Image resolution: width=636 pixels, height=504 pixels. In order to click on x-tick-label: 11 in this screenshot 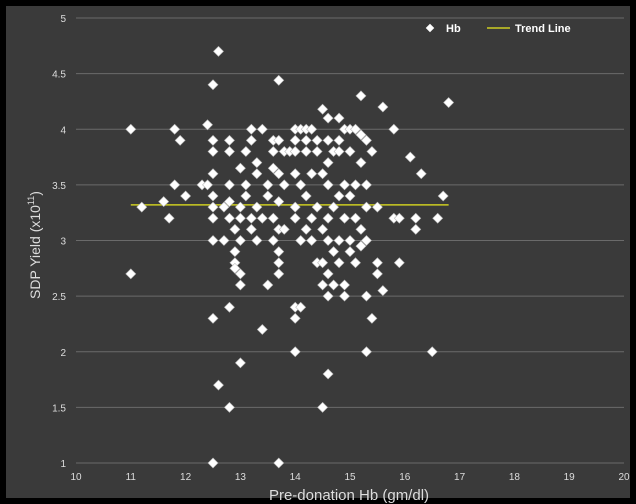, I will do `click(131, 477)`.